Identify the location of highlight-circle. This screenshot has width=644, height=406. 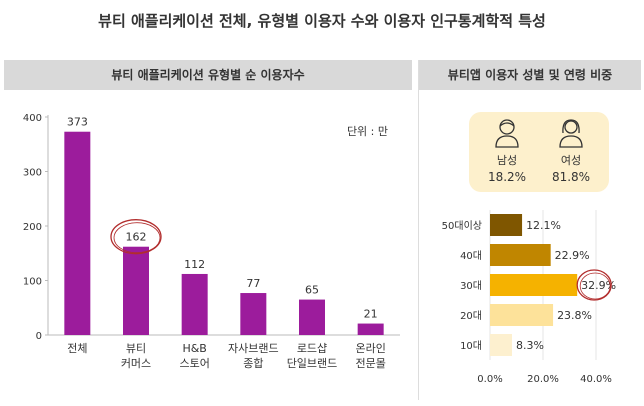
(136, 237).